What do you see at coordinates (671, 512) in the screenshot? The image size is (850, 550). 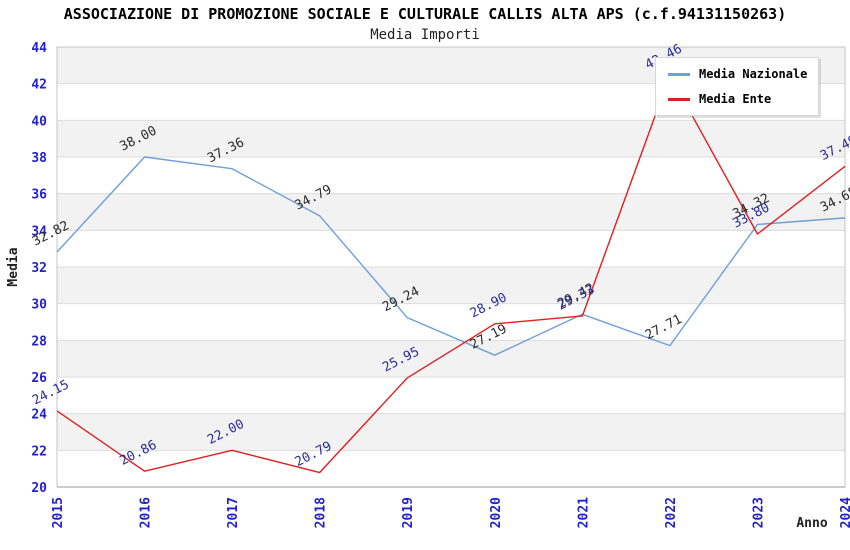 I see `x-tick-label: 2022` at bounding box center [671, 512].